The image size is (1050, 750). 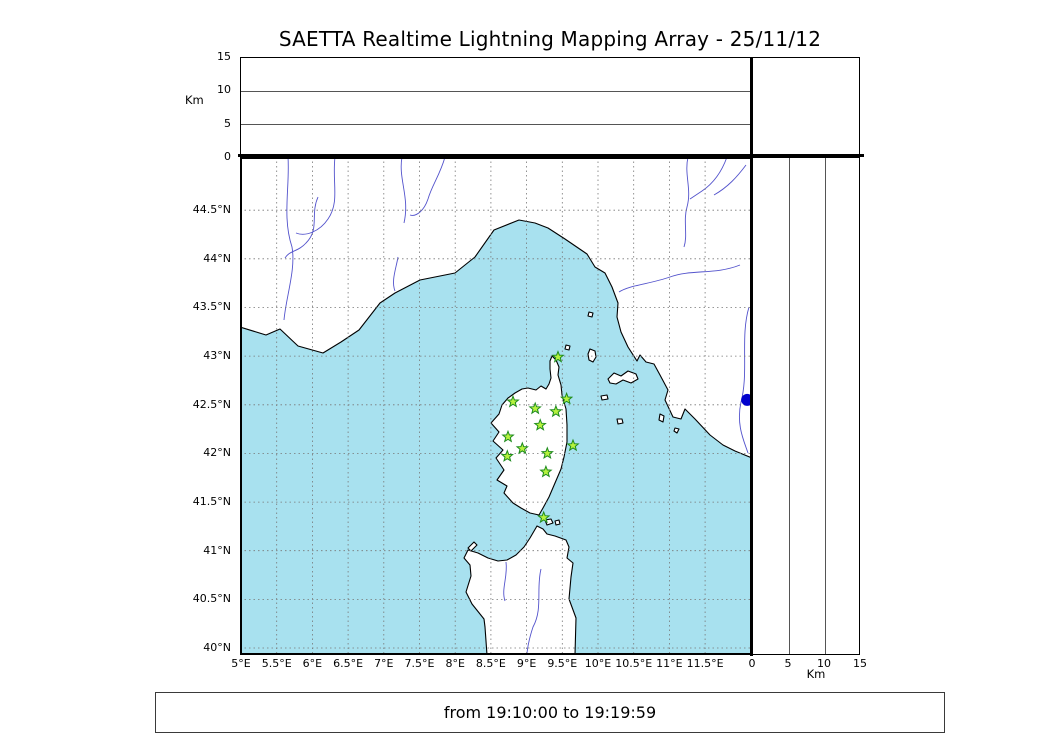 I want to click on altitude-vs-longitude-panel, so click(x=496, y=107).